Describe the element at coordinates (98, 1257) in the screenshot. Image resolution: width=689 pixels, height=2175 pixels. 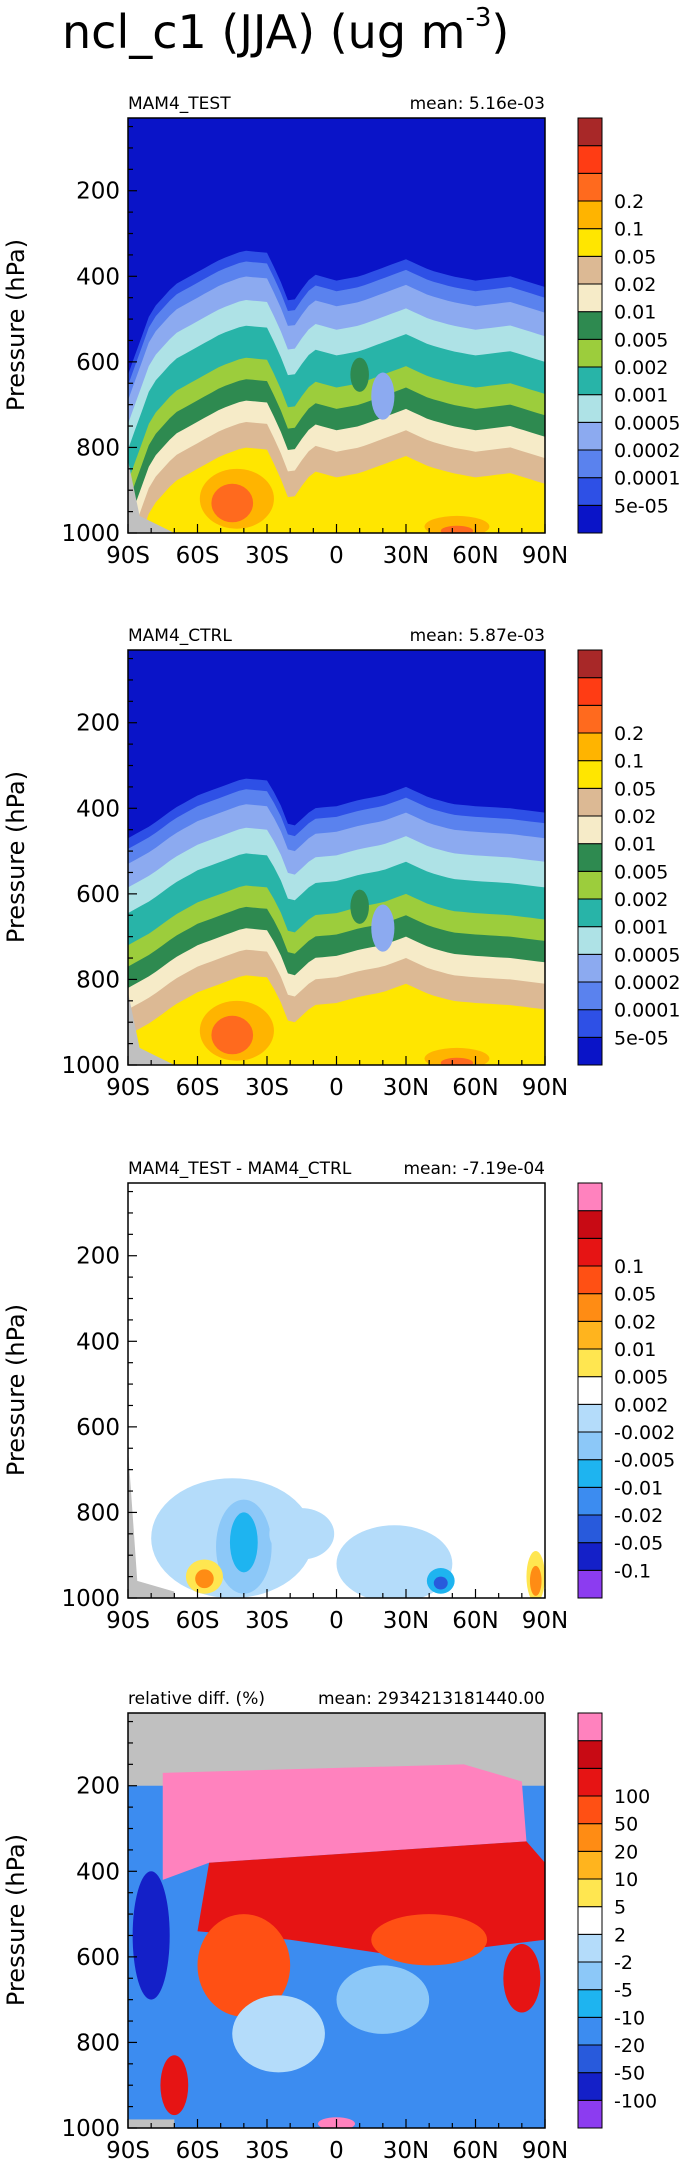
I see `y-tick-label: 200` at that location.